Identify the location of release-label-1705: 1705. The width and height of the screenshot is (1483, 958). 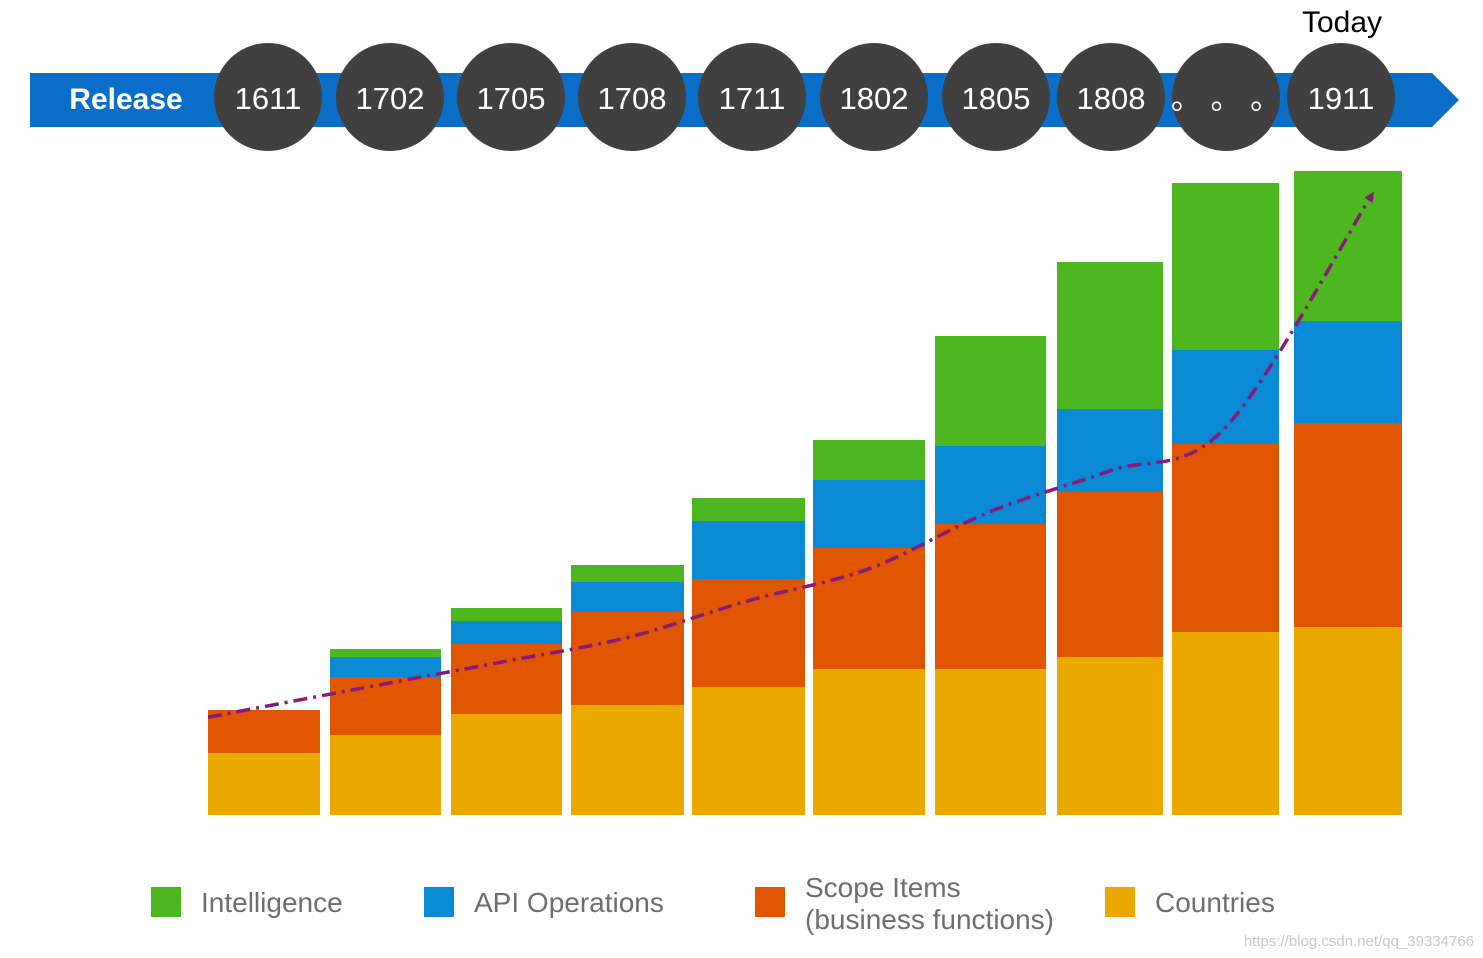
(511, 98).